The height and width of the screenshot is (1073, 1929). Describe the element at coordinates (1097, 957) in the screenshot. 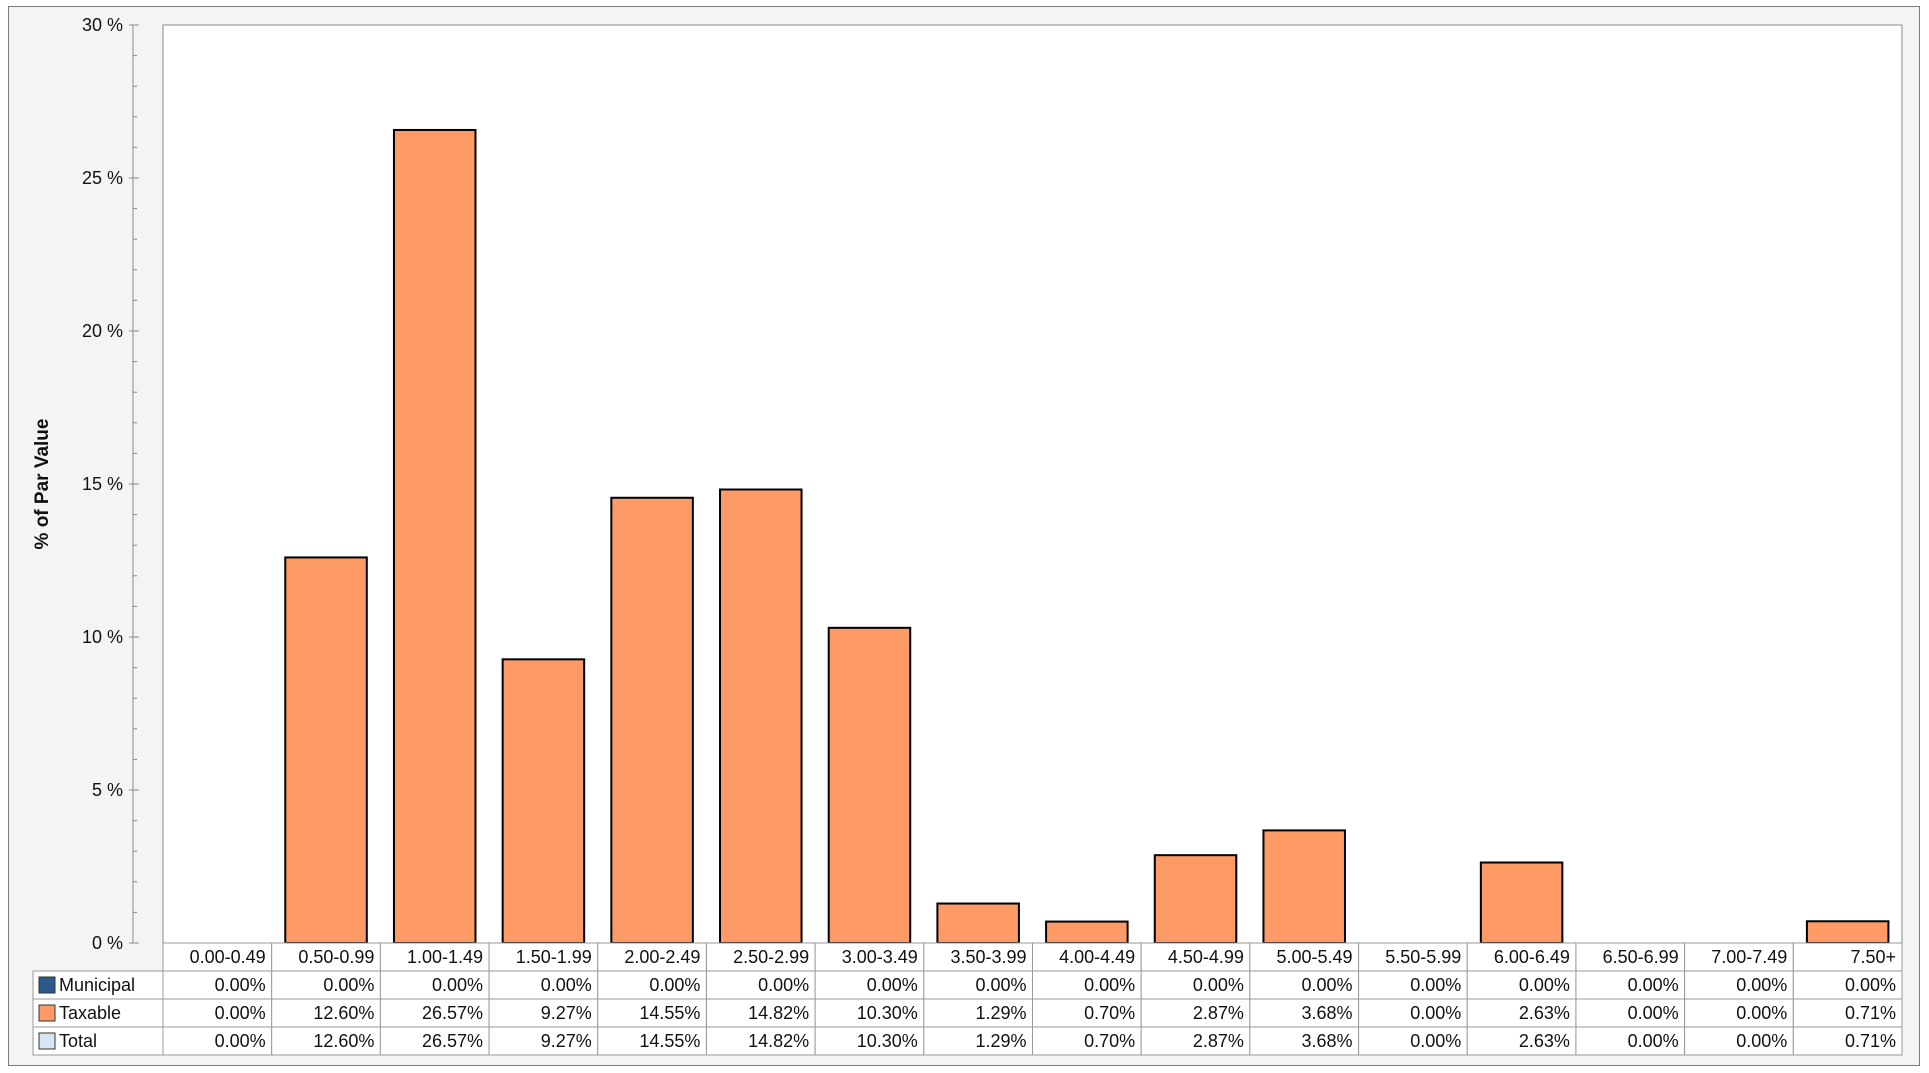

I see `category-label: 4.00-4.49` at that location.